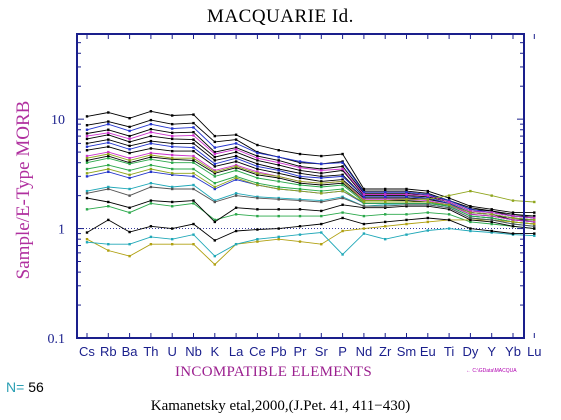  Describe the element at coordinates (322, 351) in the screenshot. I see `x-tick-label: Sr` at that location.